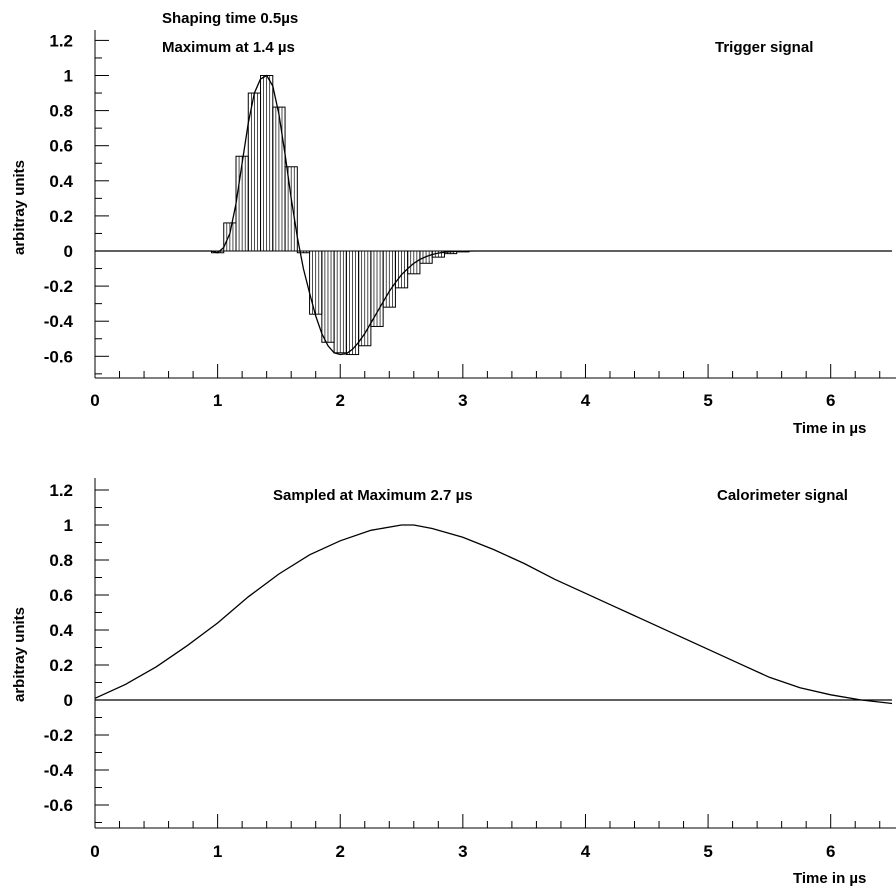 The height and width of the screenshot is (893, 896). I want to click on shaping-time-annotation: Shaping time 0.5µs, so click(230, 18).